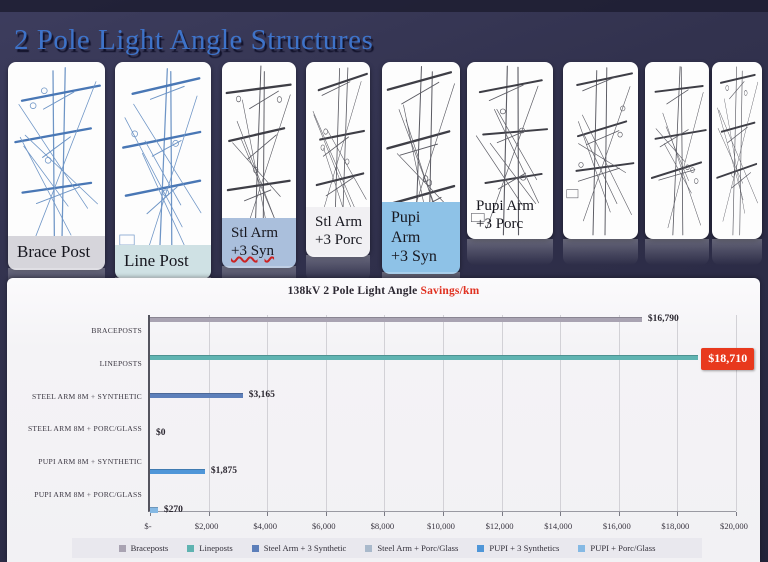 The image size is (768, 562). I want to click on x-axis-tick-label: $-, so click(148, 526).